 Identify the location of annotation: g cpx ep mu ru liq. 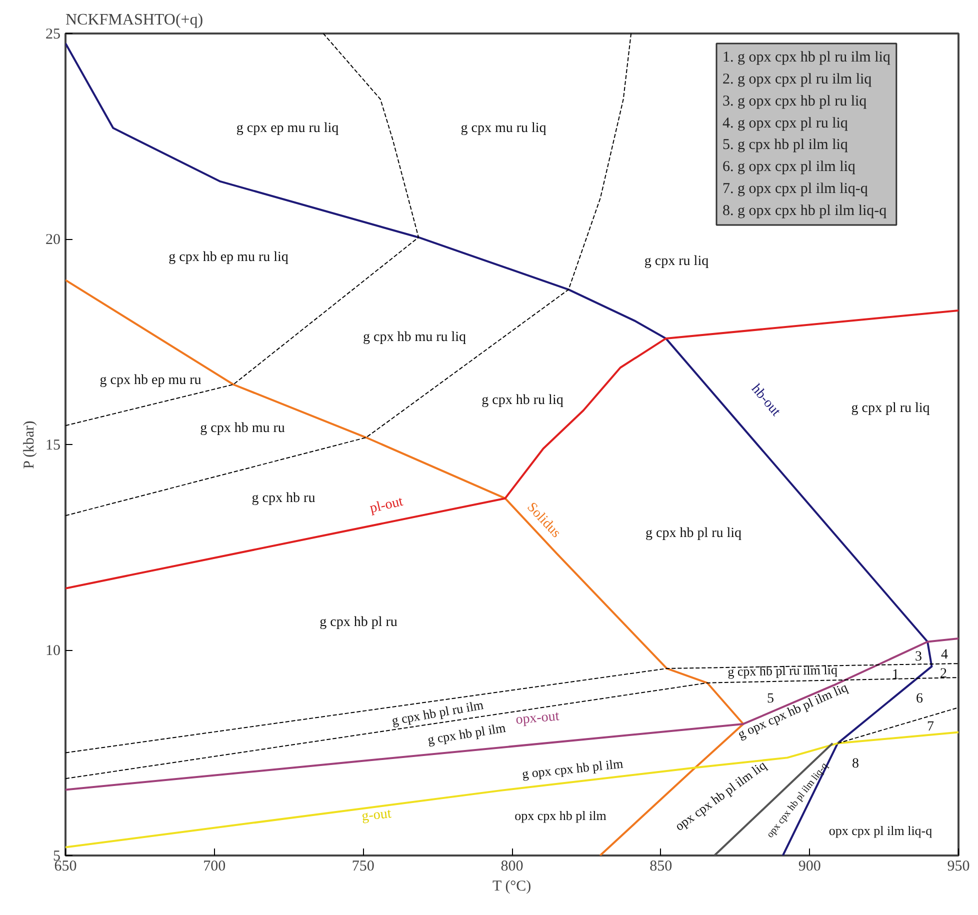
(287, 128).